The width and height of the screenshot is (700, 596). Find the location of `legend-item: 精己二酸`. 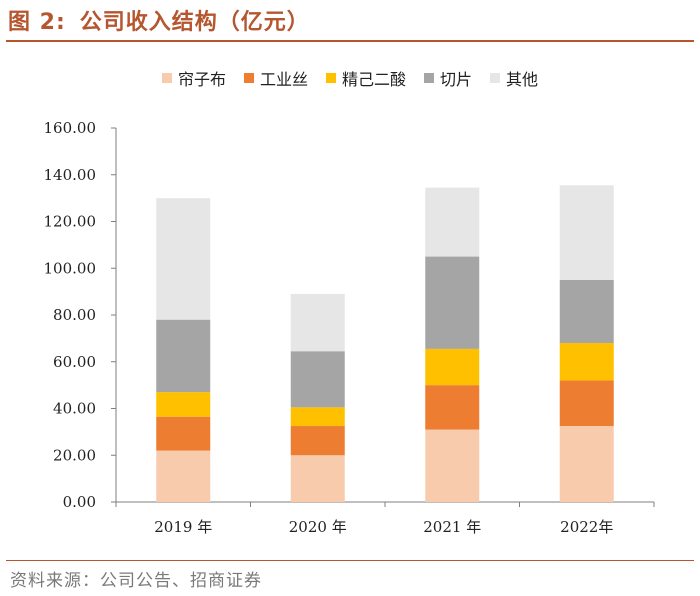

legend-item: 精己二酸 is located at coordinates (365, 78).